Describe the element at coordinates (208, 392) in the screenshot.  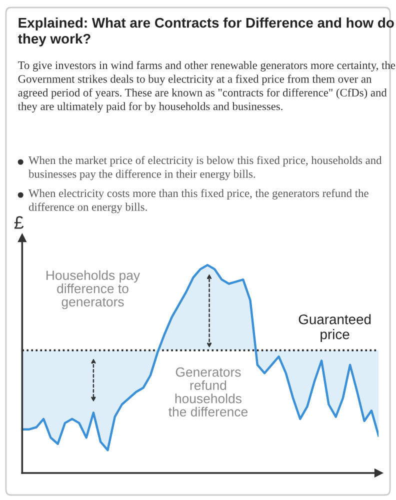
I see `annotation: Generators refund households the difference` at that location.